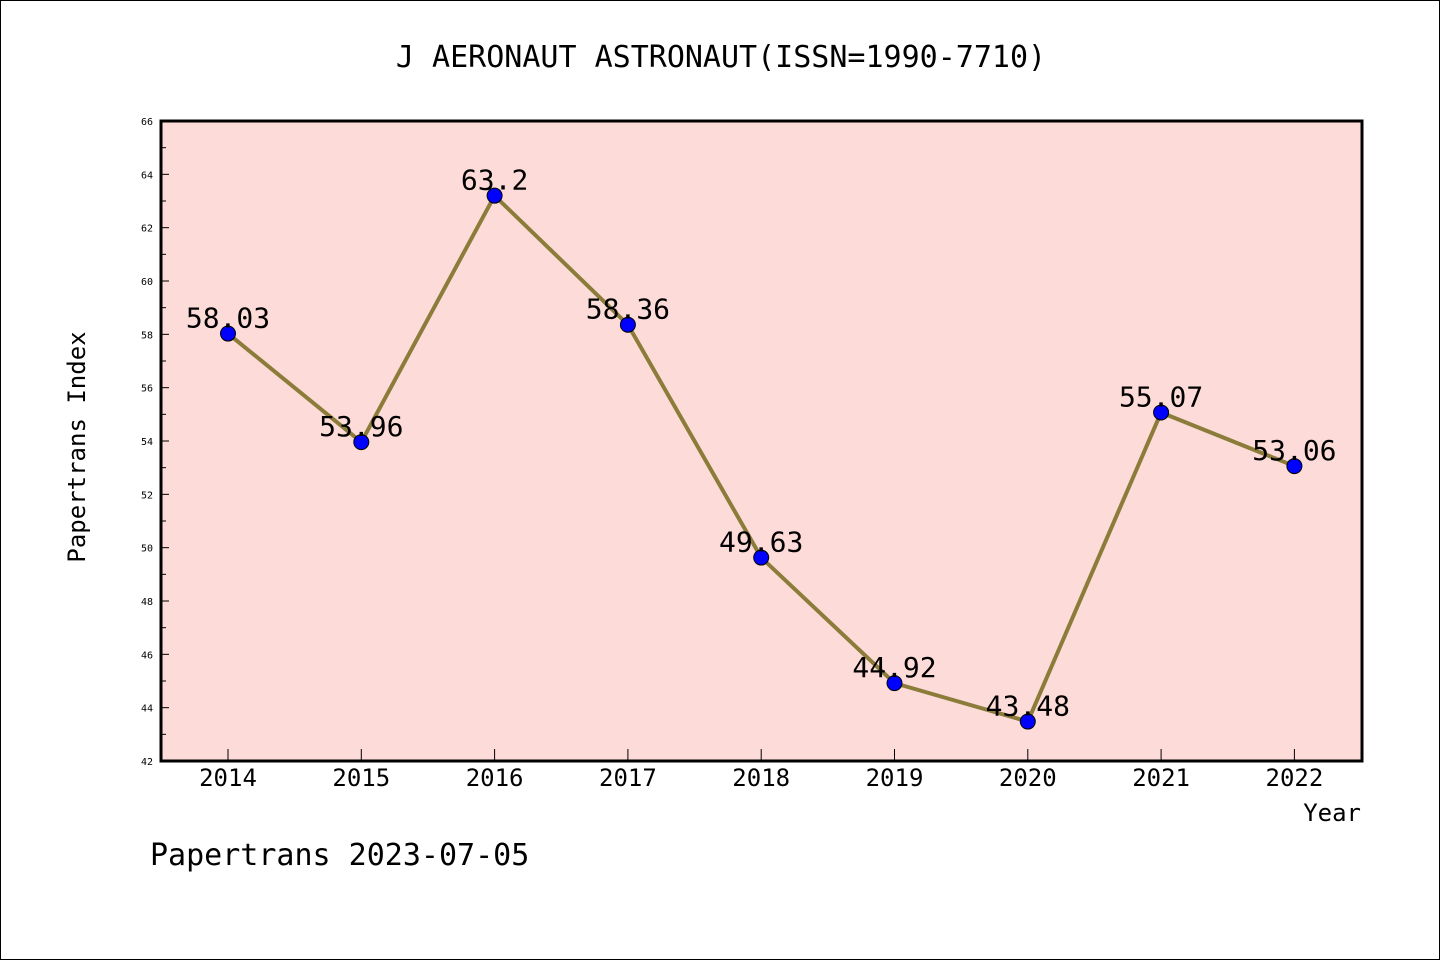 This screenshot has width=1440, height=963. What do you see at coordinates (628, 778) in the screenshot?
I see `x-tick-label: 2017` at bounding box center [628, 778].